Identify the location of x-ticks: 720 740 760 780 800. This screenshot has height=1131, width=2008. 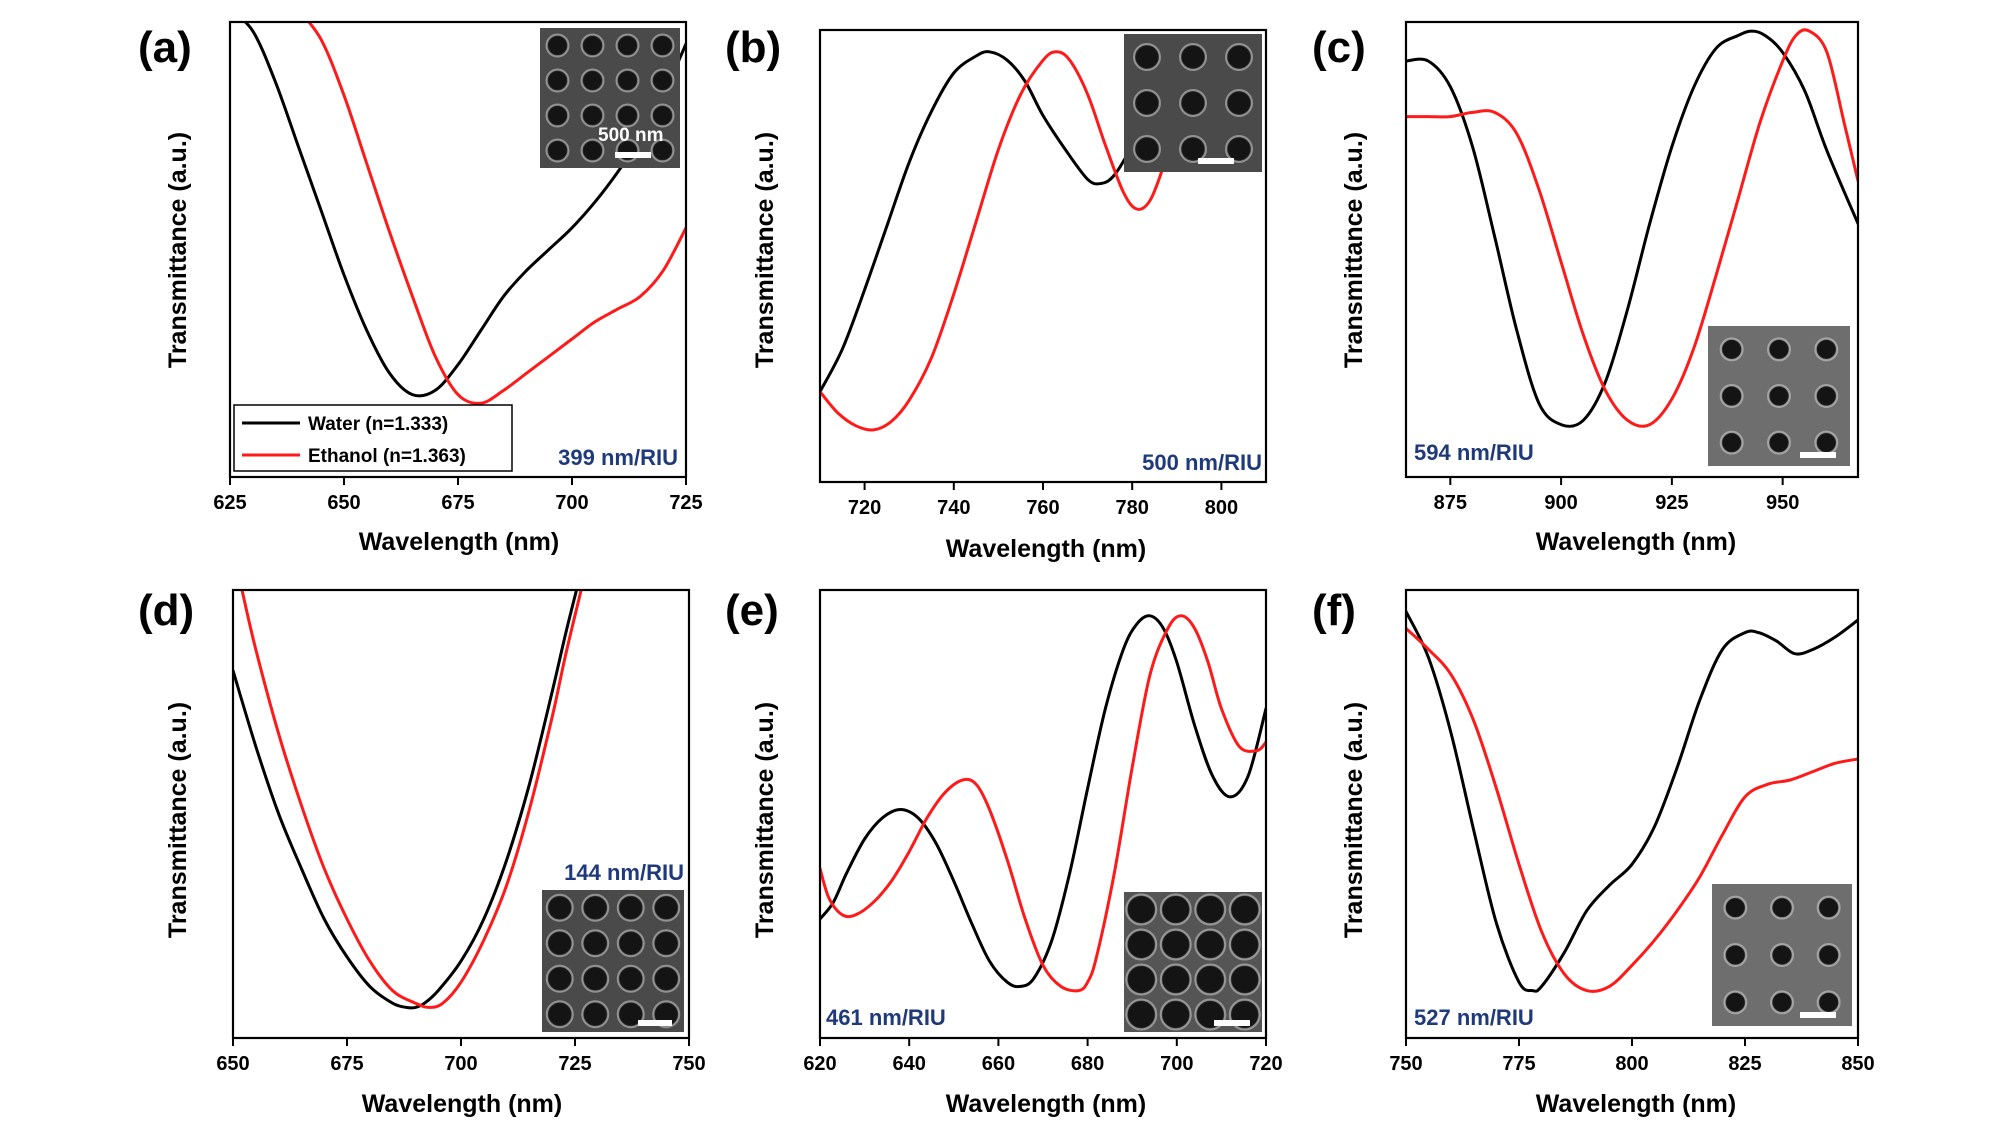
(1043, 500).